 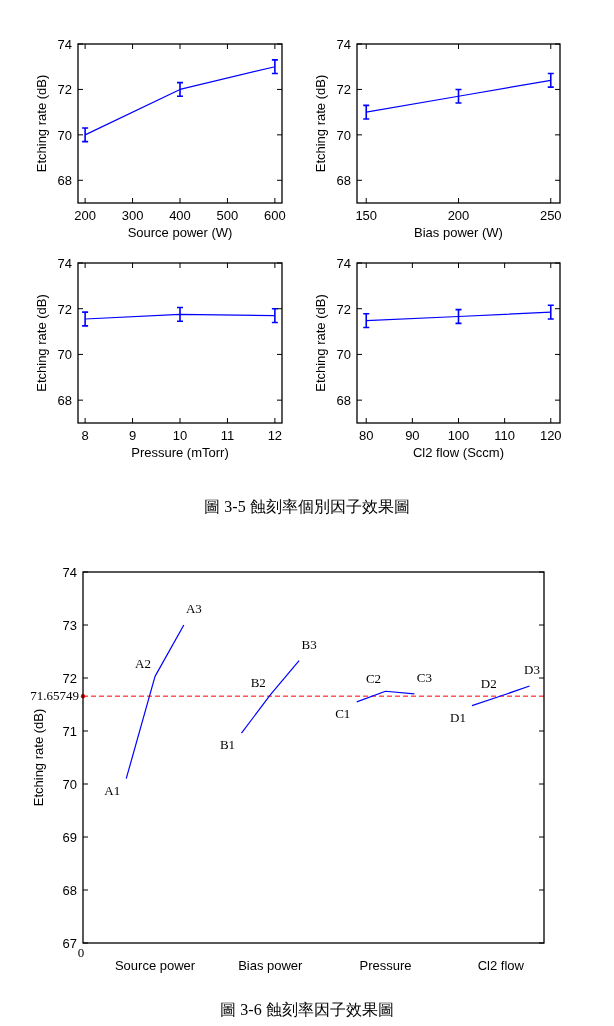 I want to click on annotation: C3, so click(x=424, y=677).